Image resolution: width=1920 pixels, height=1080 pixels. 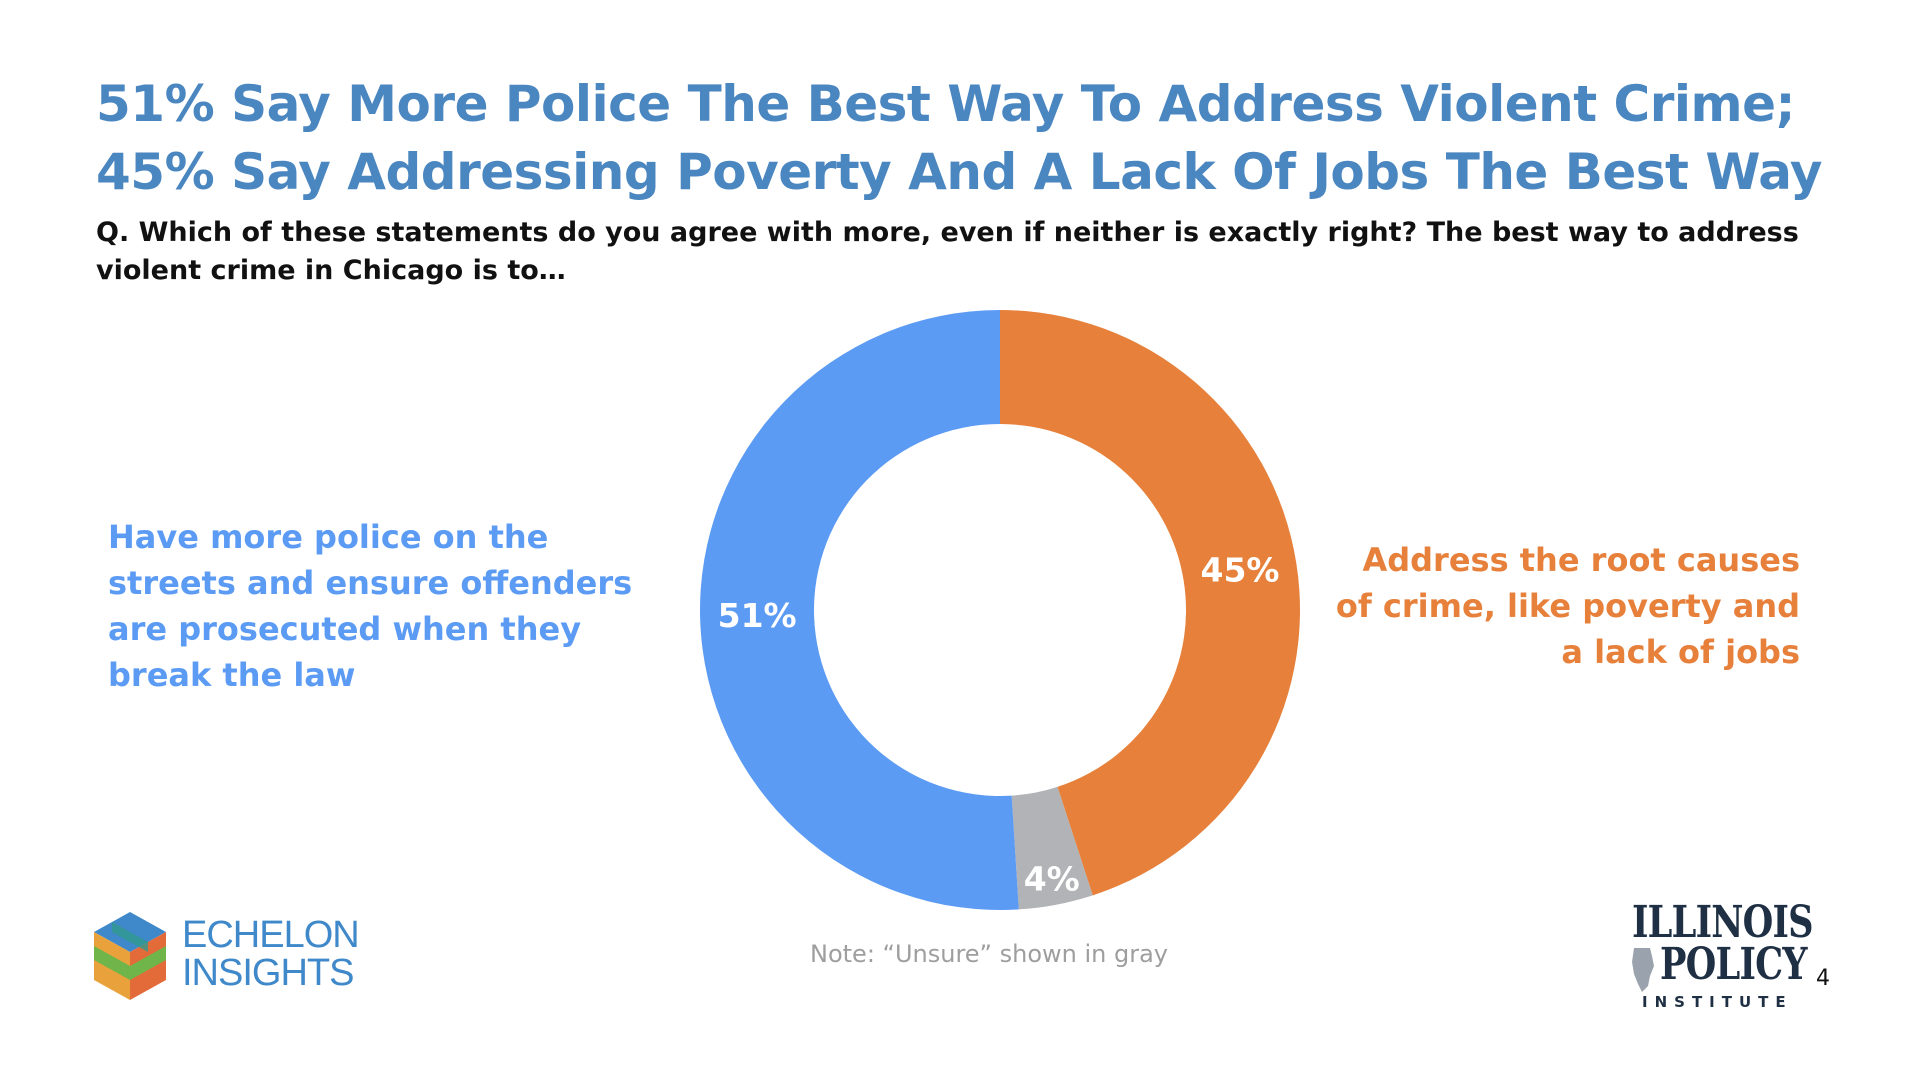 I want to click on chart-note: Note: “Unsure” shown in gray, so click(x=989, y=954).